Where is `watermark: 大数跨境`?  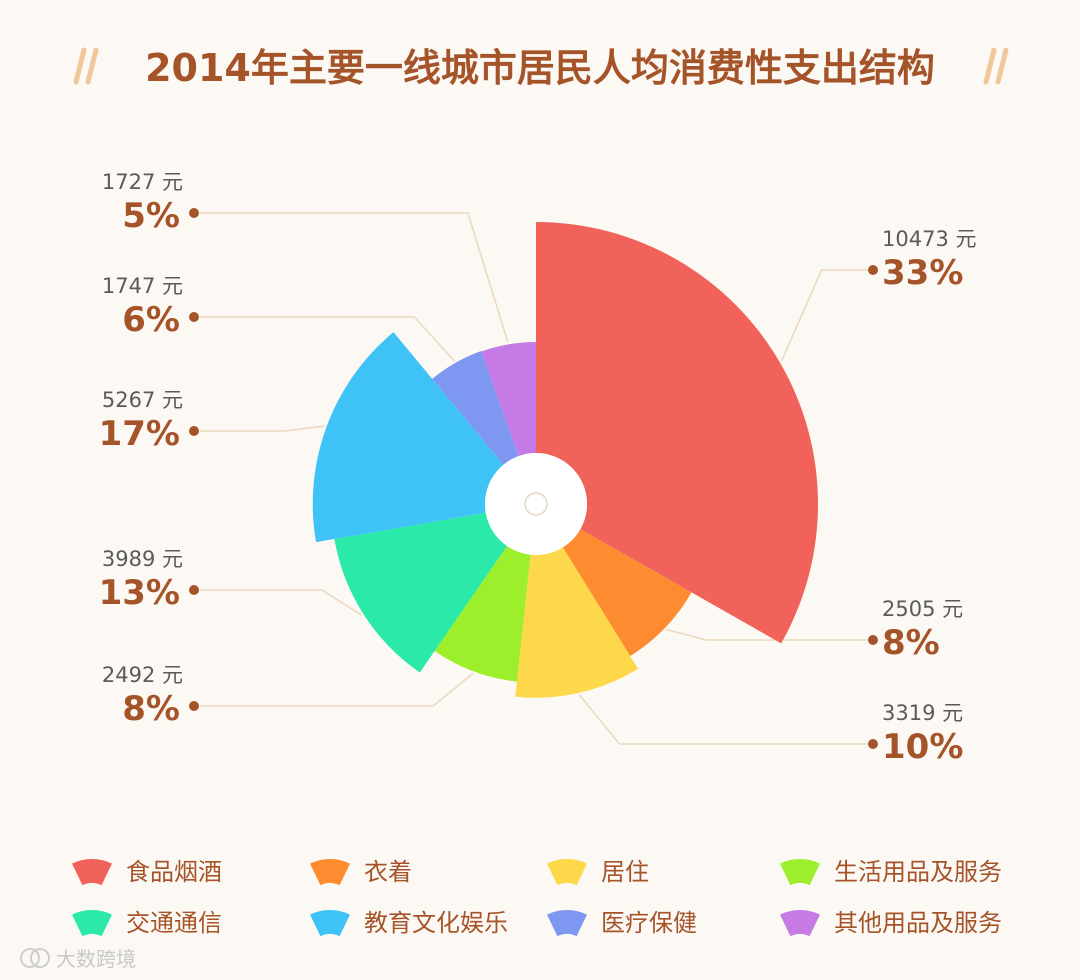
watermark: 大数跨境 is located at coordinates (78, 959).